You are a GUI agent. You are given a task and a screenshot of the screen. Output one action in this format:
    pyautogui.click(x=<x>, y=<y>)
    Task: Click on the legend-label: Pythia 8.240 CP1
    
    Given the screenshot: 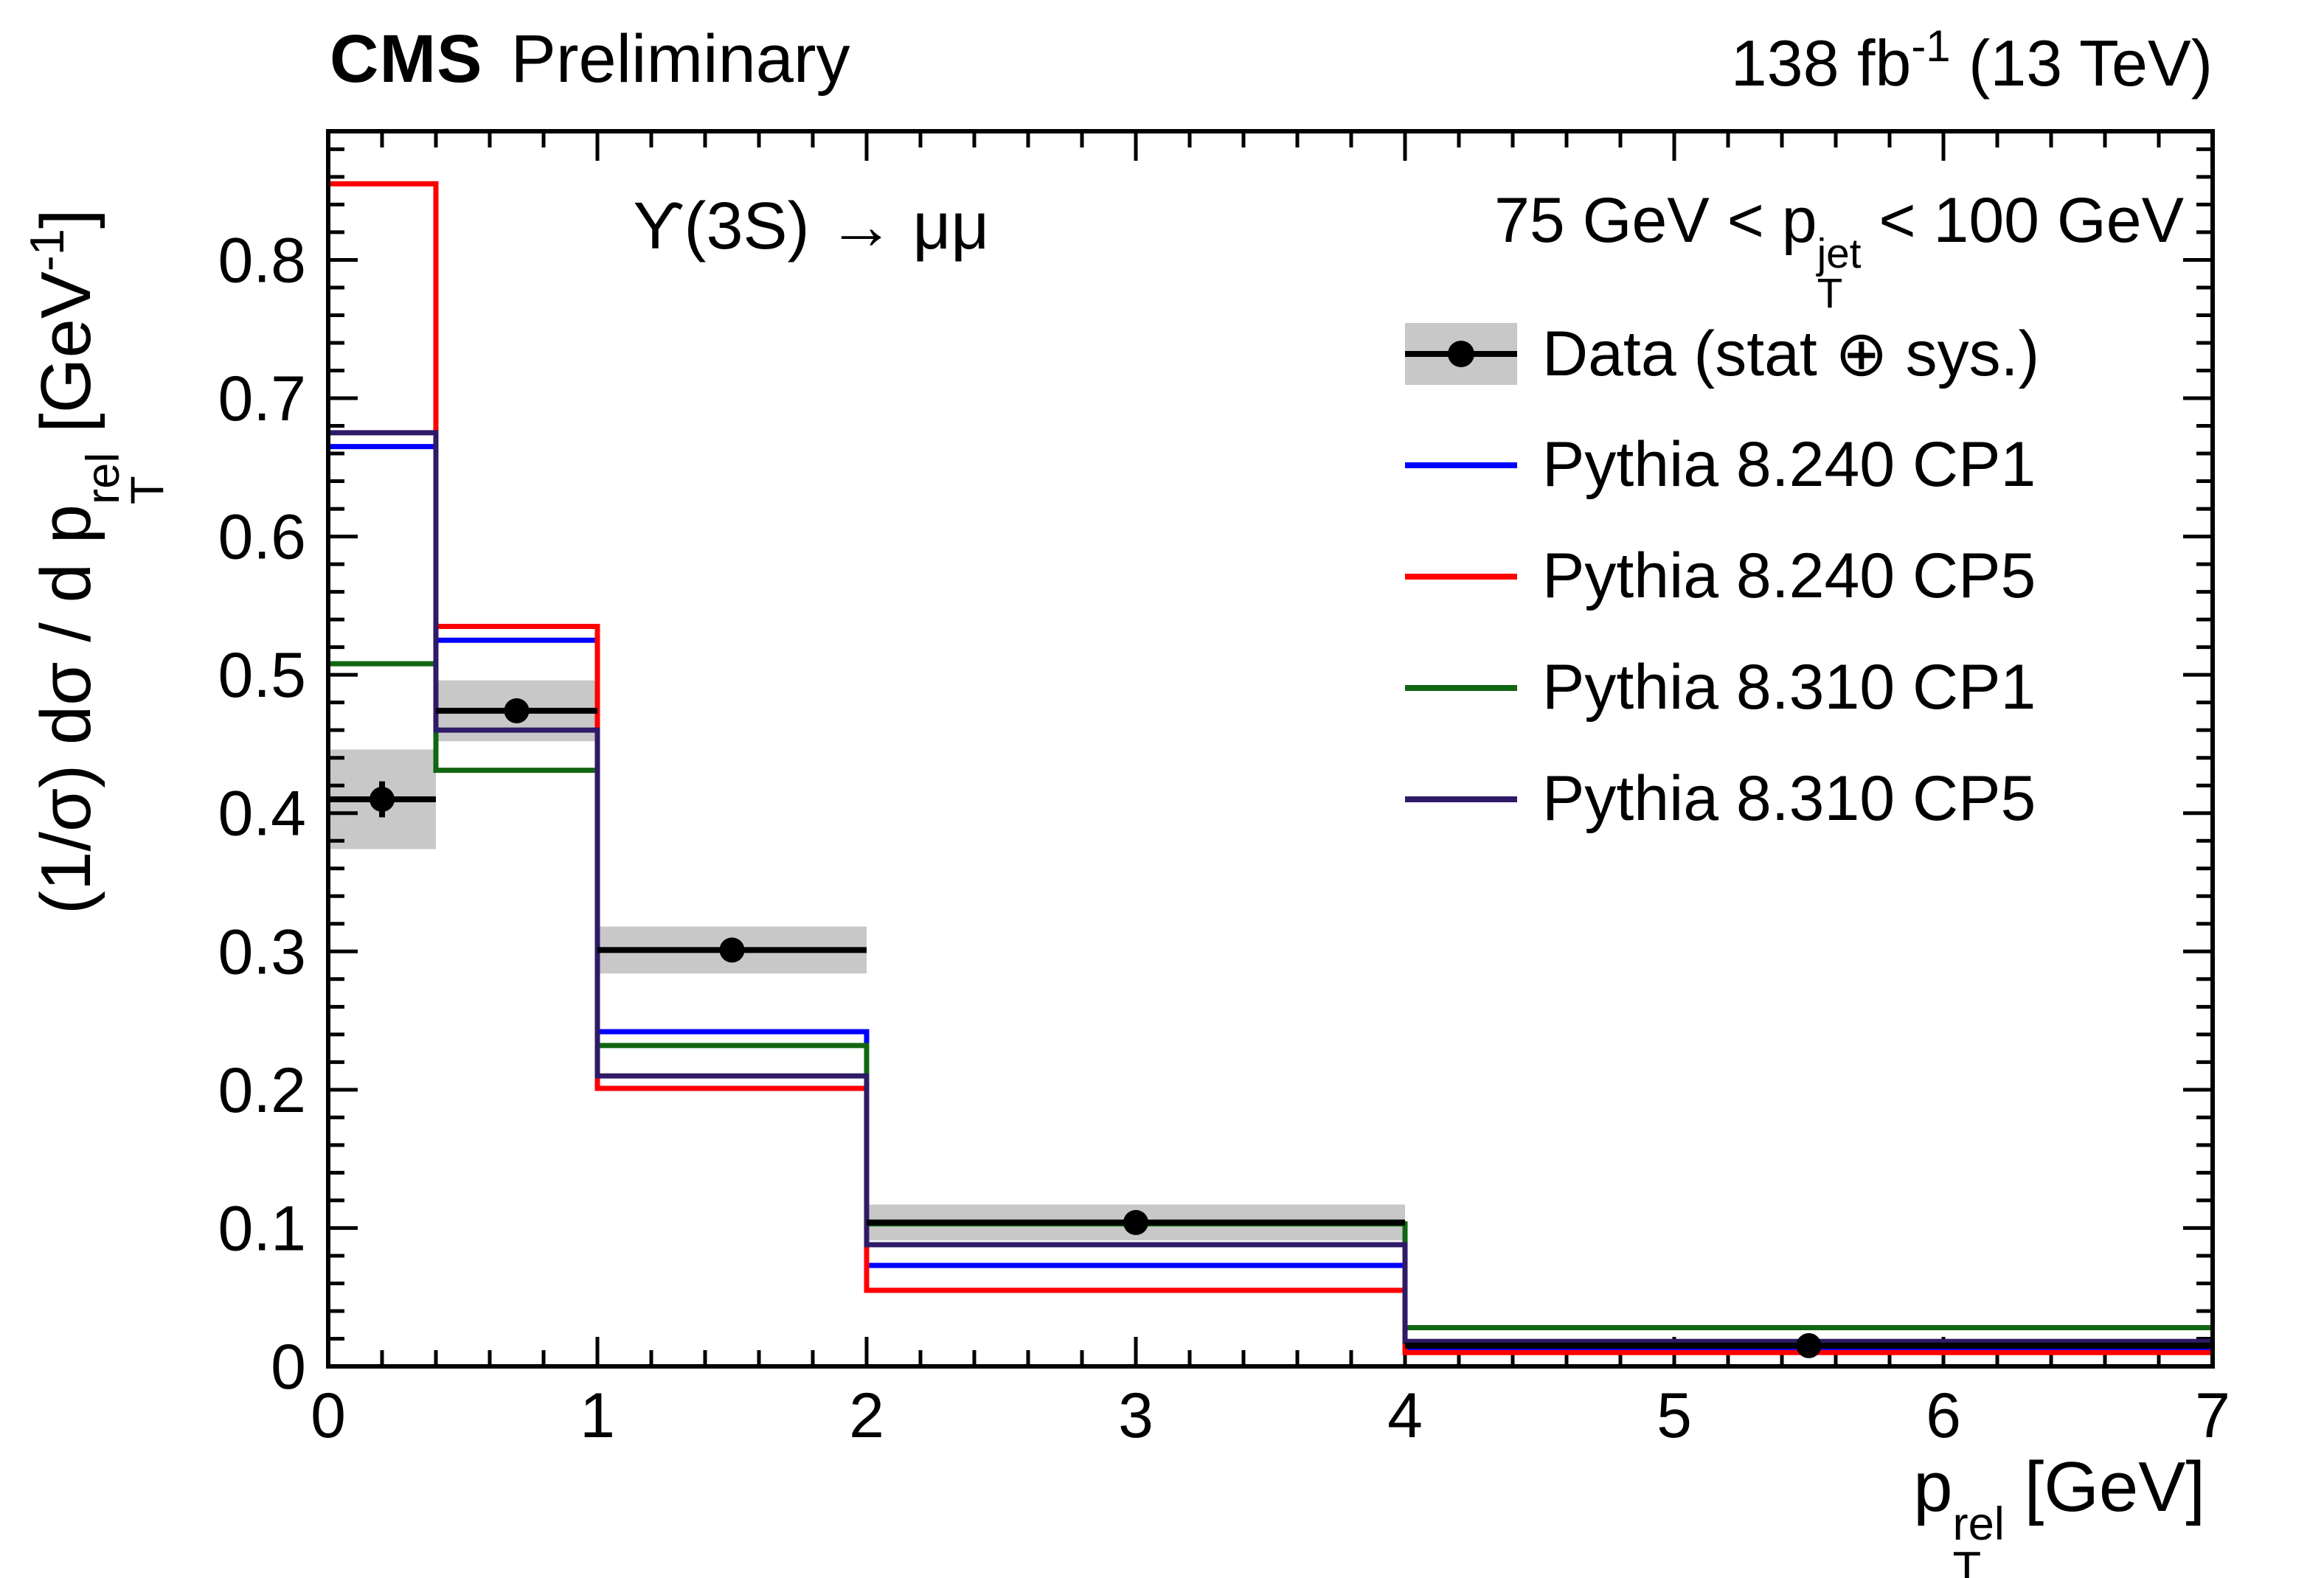 What is the action you would take?
    pyautogui.click(x=1789, y=464)
    